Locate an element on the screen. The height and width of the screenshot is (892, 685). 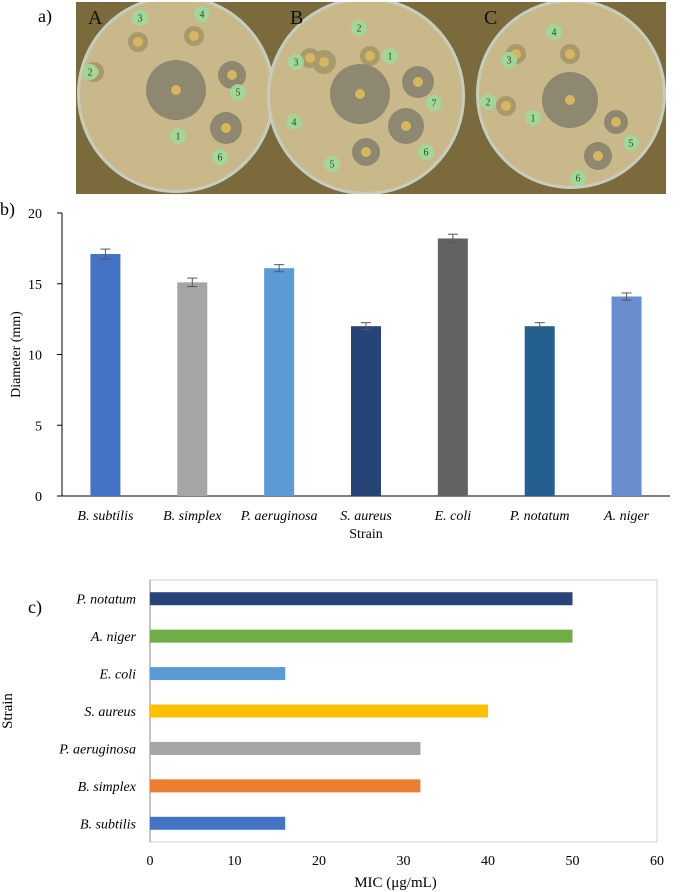
x-tick-label: S. aureus is located at coordinates (366, 516).